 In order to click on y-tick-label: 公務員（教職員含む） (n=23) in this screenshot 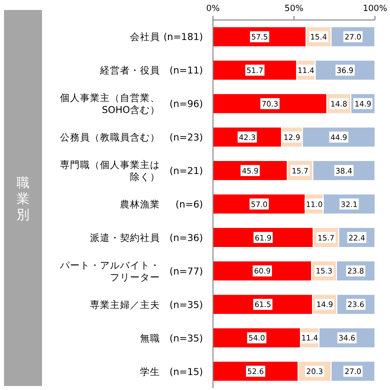, I will do `click(131, 138)`.